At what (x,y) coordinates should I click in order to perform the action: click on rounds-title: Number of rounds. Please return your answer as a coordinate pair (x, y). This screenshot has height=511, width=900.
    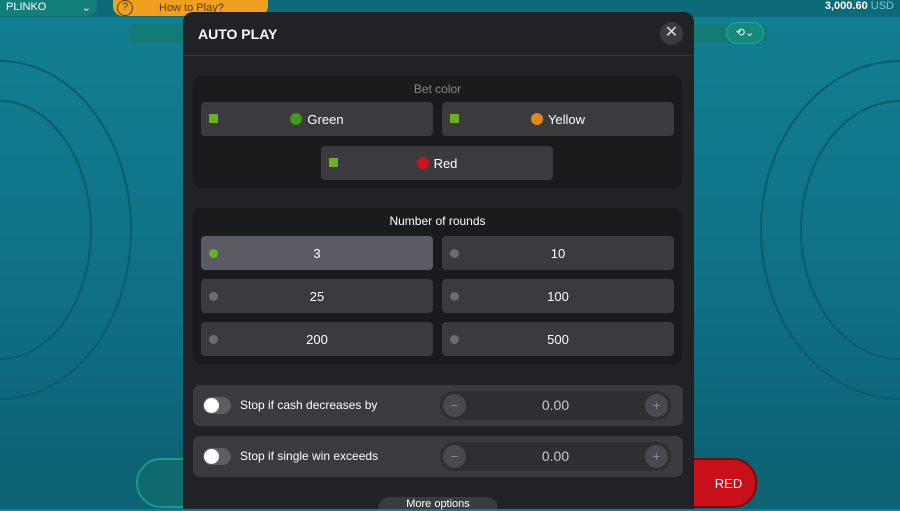
    Looking at the image, I should click on (437, 221).